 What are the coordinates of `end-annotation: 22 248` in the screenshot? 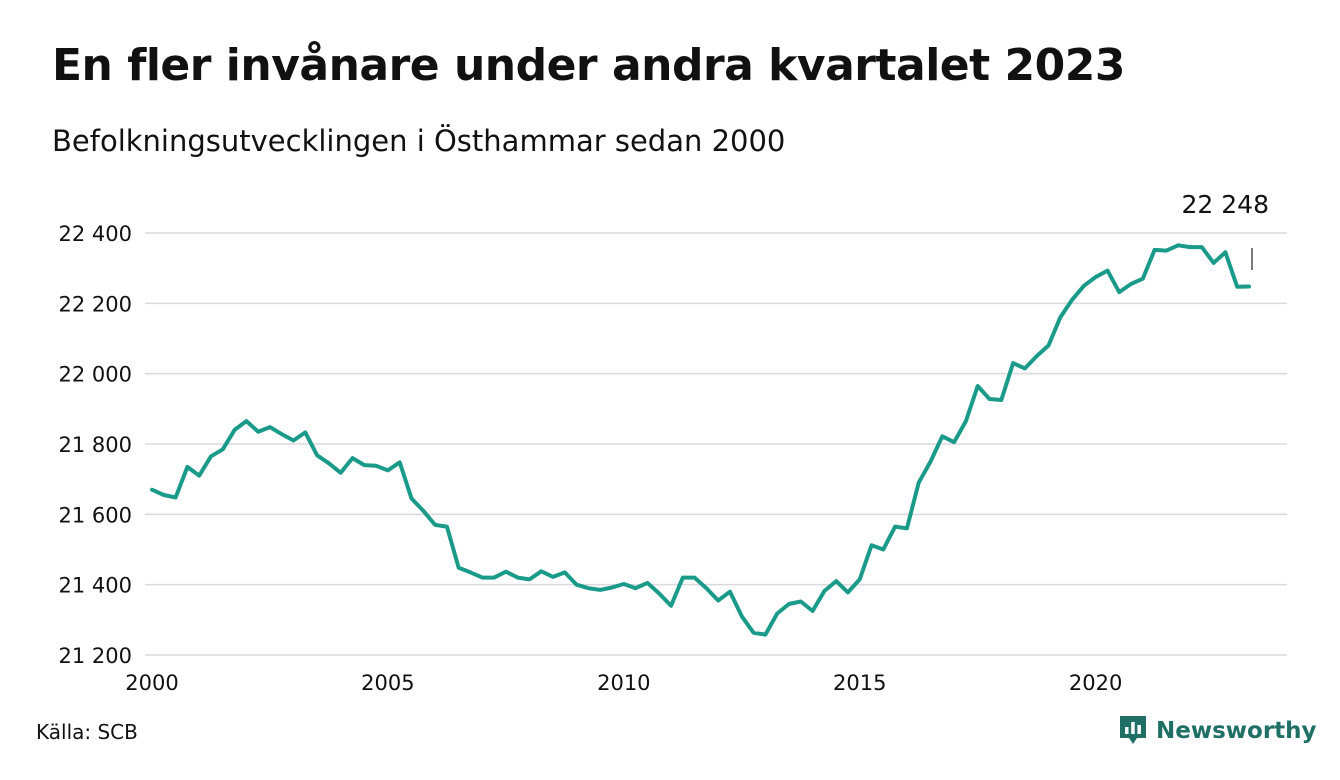 It's located at (1225, 230).